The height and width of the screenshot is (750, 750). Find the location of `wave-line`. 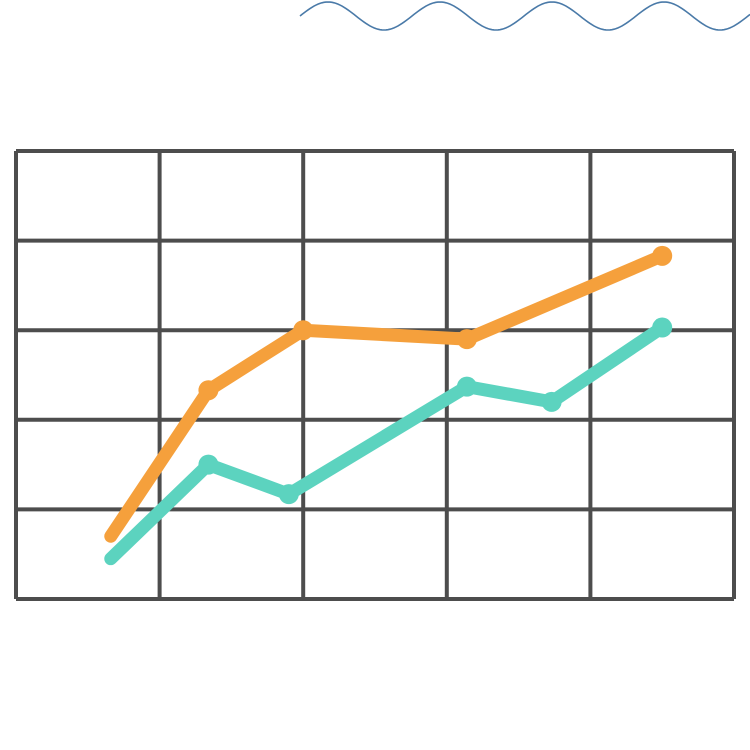

wave-line is located at coordinates (524, 16).